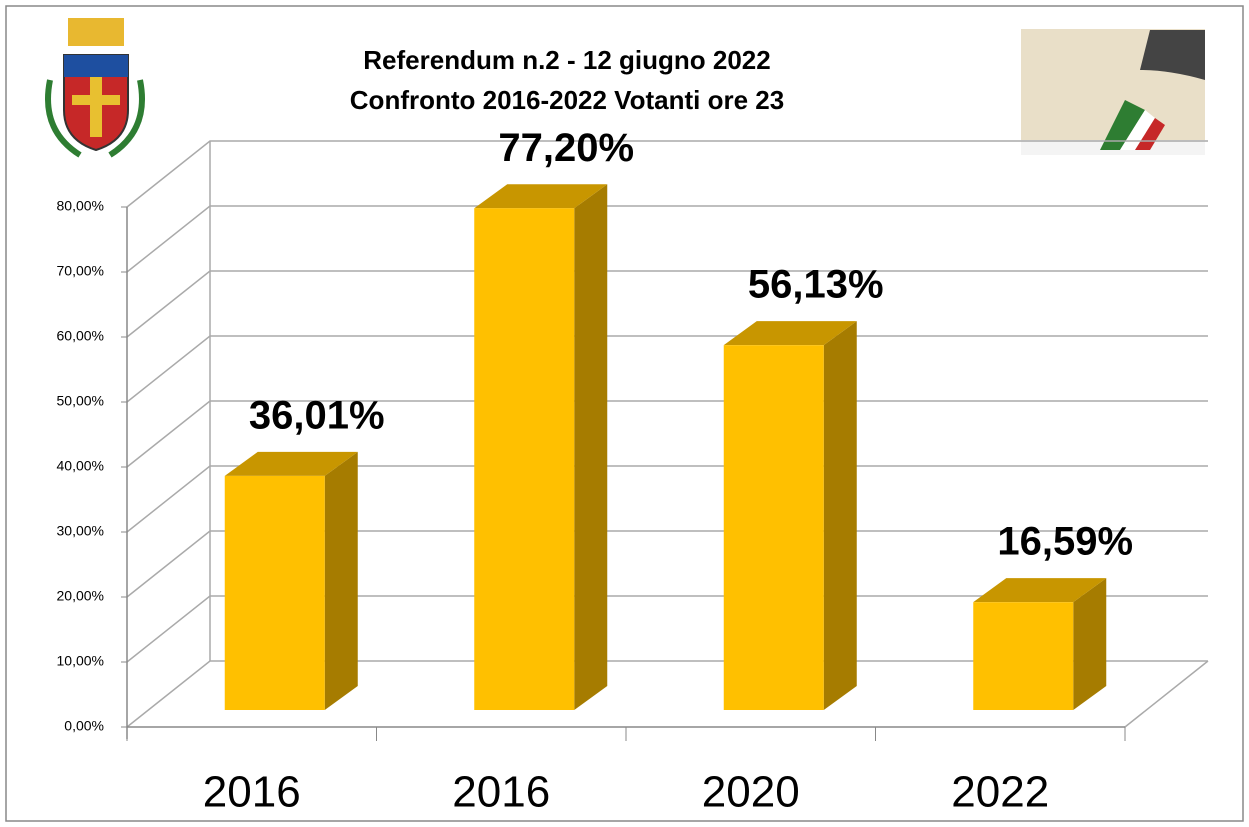 This screenshot has height=827, width=1249. What do you see at coordinates (1065, 542) in the screenshot?
I see `data-label: 16,59%` at bounding box center [1065, 542].